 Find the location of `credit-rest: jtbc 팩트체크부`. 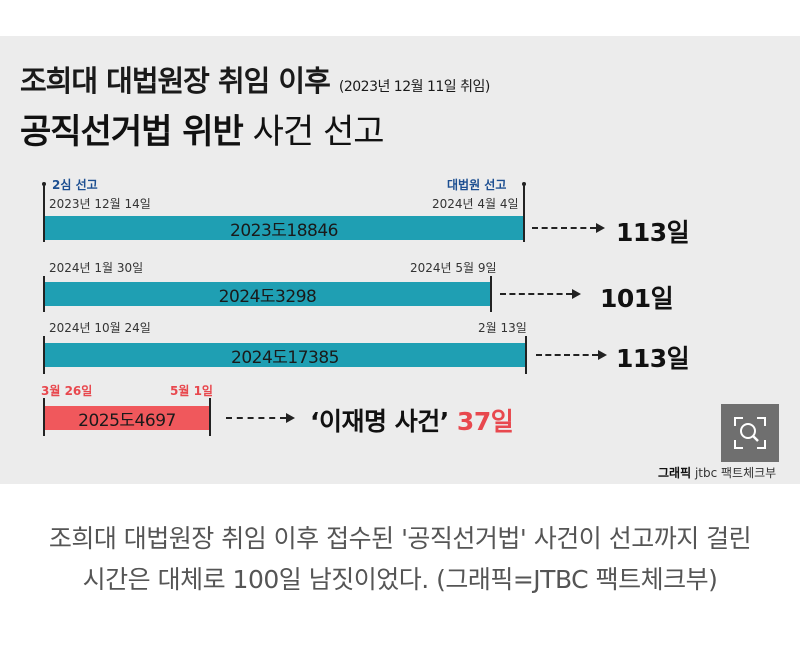

credit-rest: jtbc 팩트체크부 is located at coordinates (734, 473).